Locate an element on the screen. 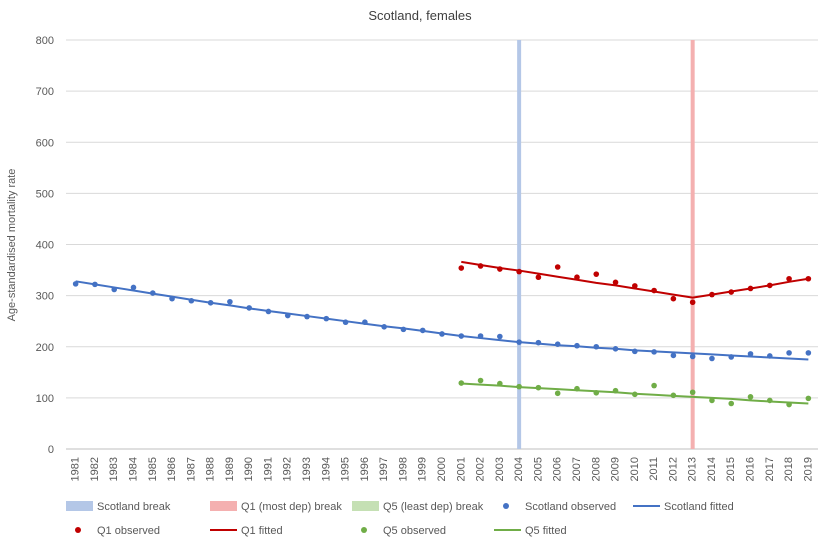  x-tick-label: 1998 is located at coordinates (403, 469).